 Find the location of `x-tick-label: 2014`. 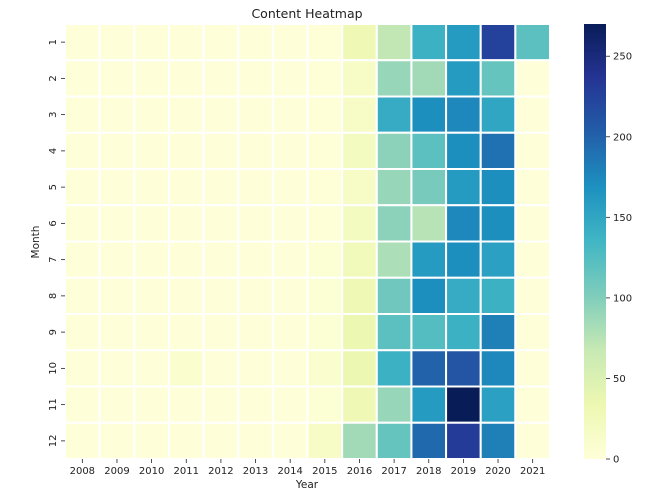

x-tick-label: 2014 is located at coordinates (289, 471).